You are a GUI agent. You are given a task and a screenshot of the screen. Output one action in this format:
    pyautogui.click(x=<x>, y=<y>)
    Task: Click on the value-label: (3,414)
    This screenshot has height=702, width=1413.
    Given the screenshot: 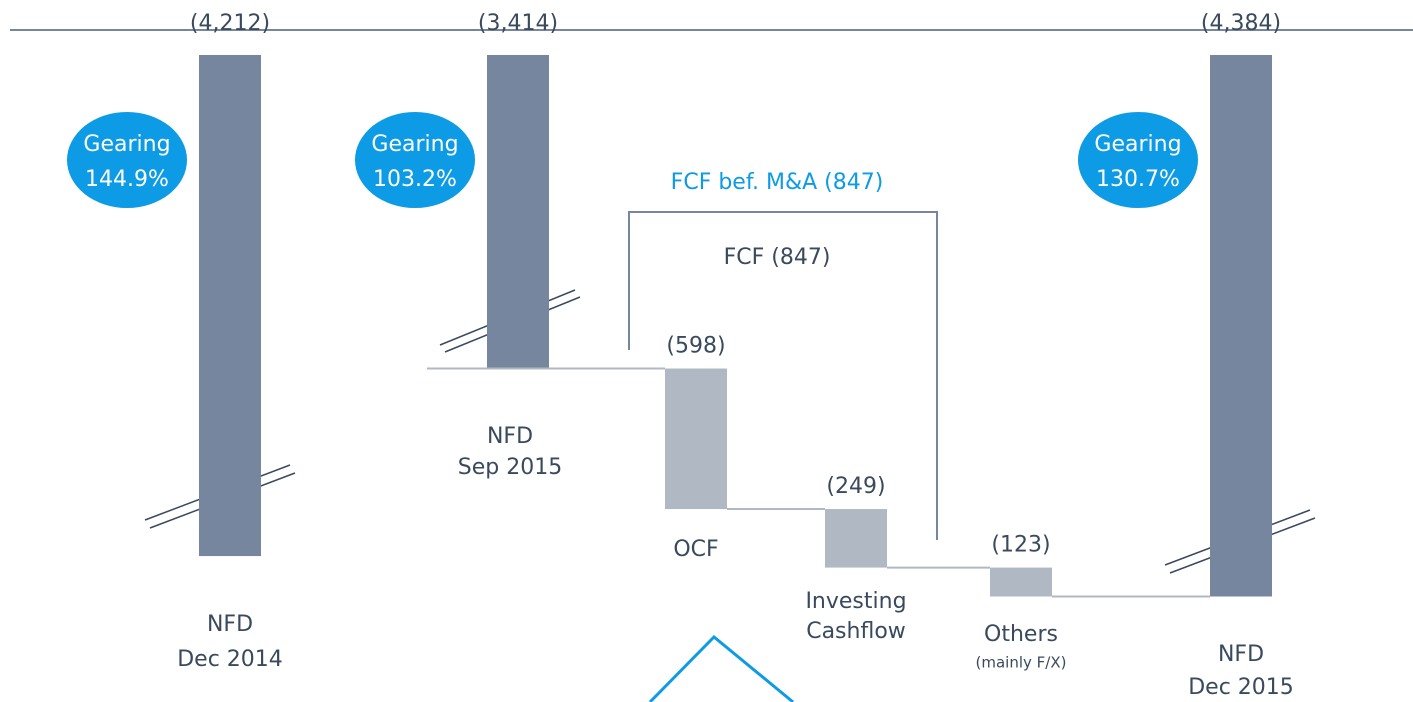 What is the action you would take?
    pyautogui.click(x=518, y=23)
    